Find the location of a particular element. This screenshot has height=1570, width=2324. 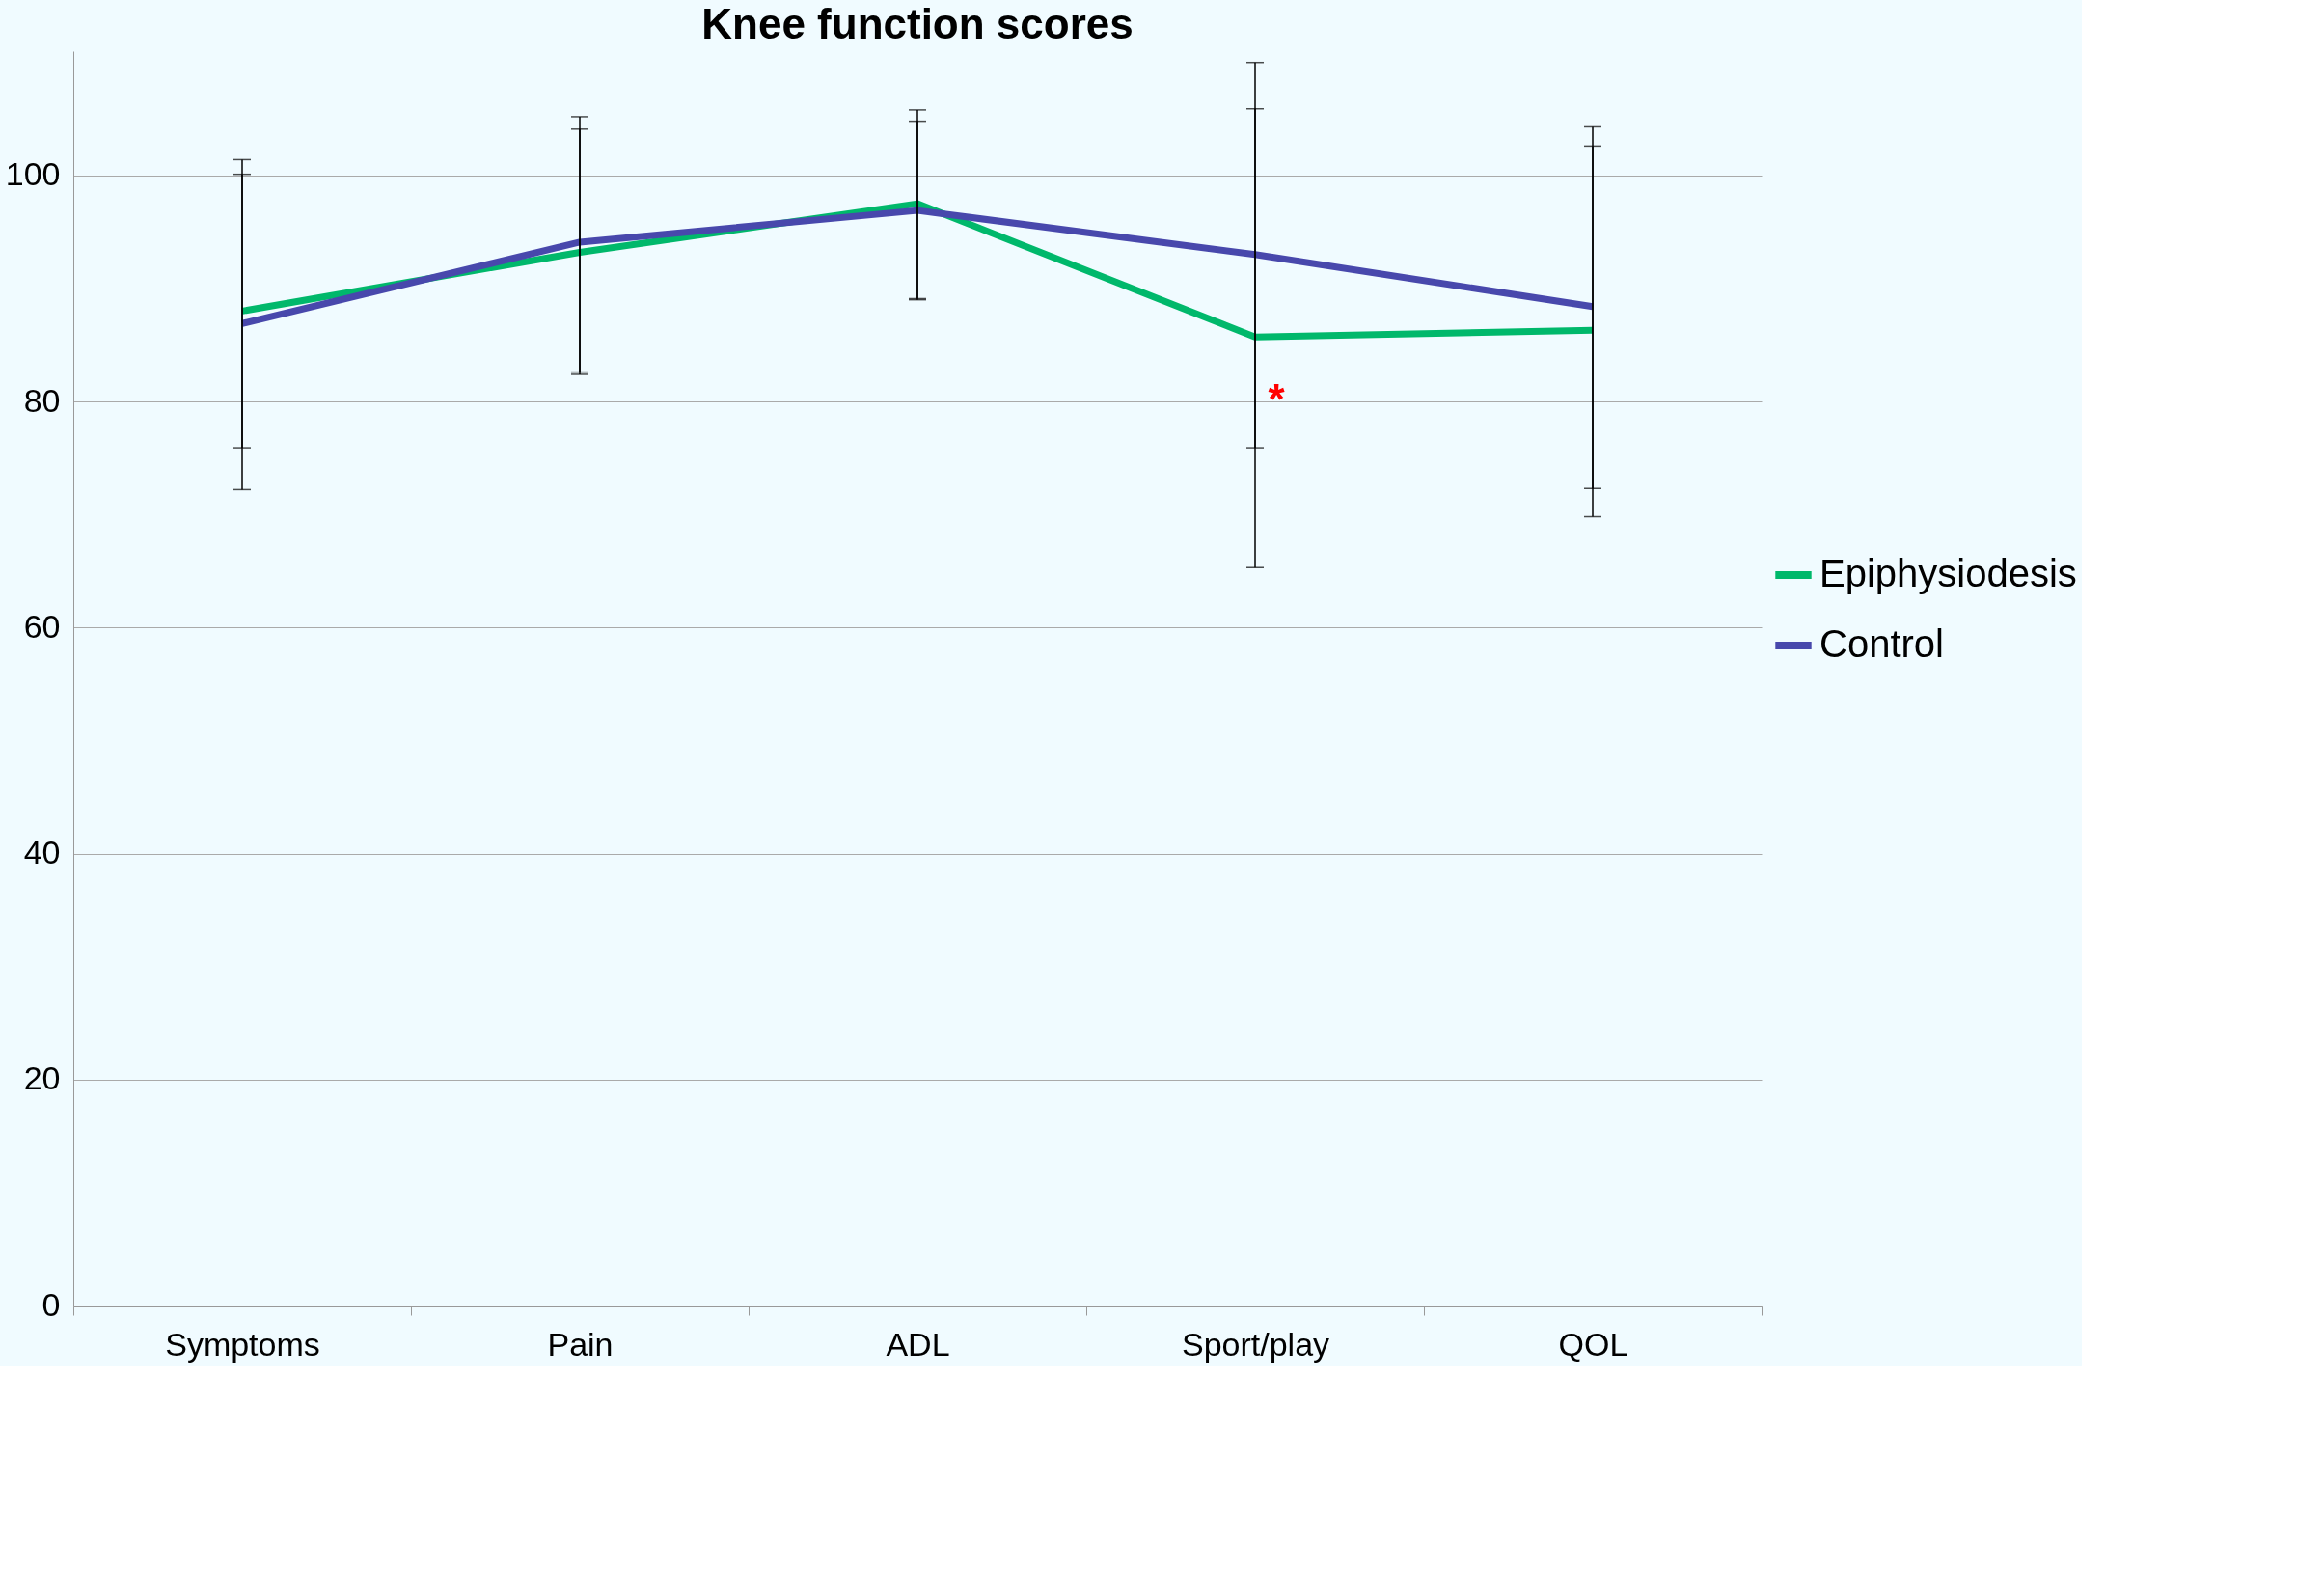

y-tick-label: 40 is located at coordinates (42, 853).